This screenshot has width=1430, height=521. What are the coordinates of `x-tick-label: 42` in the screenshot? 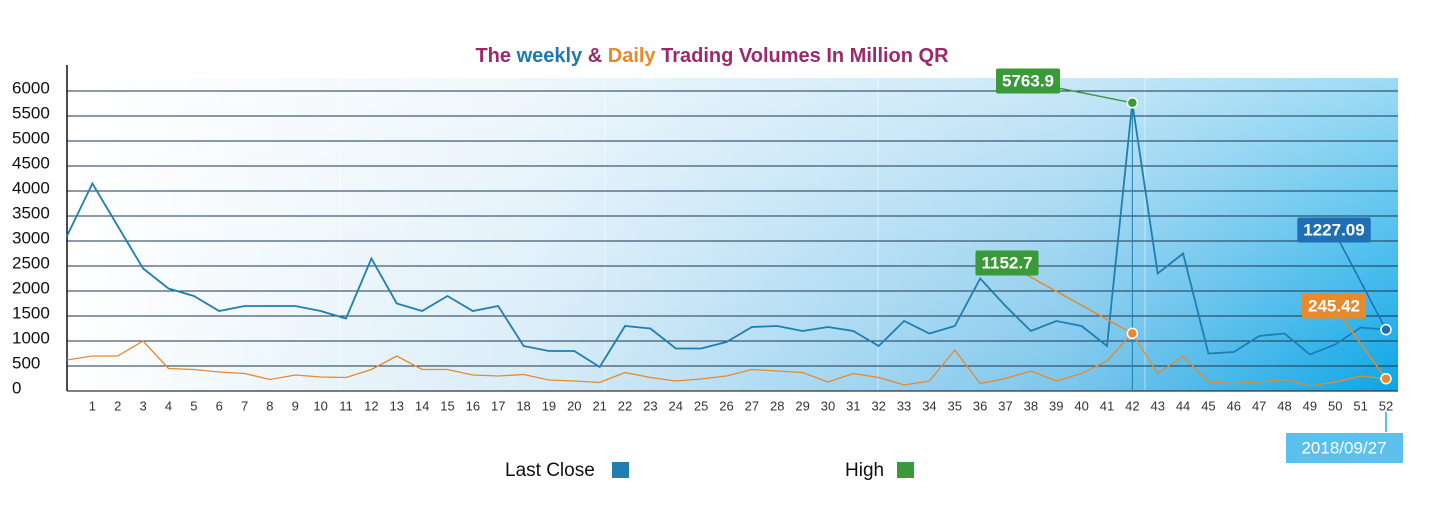 It's located at (1132, 405).